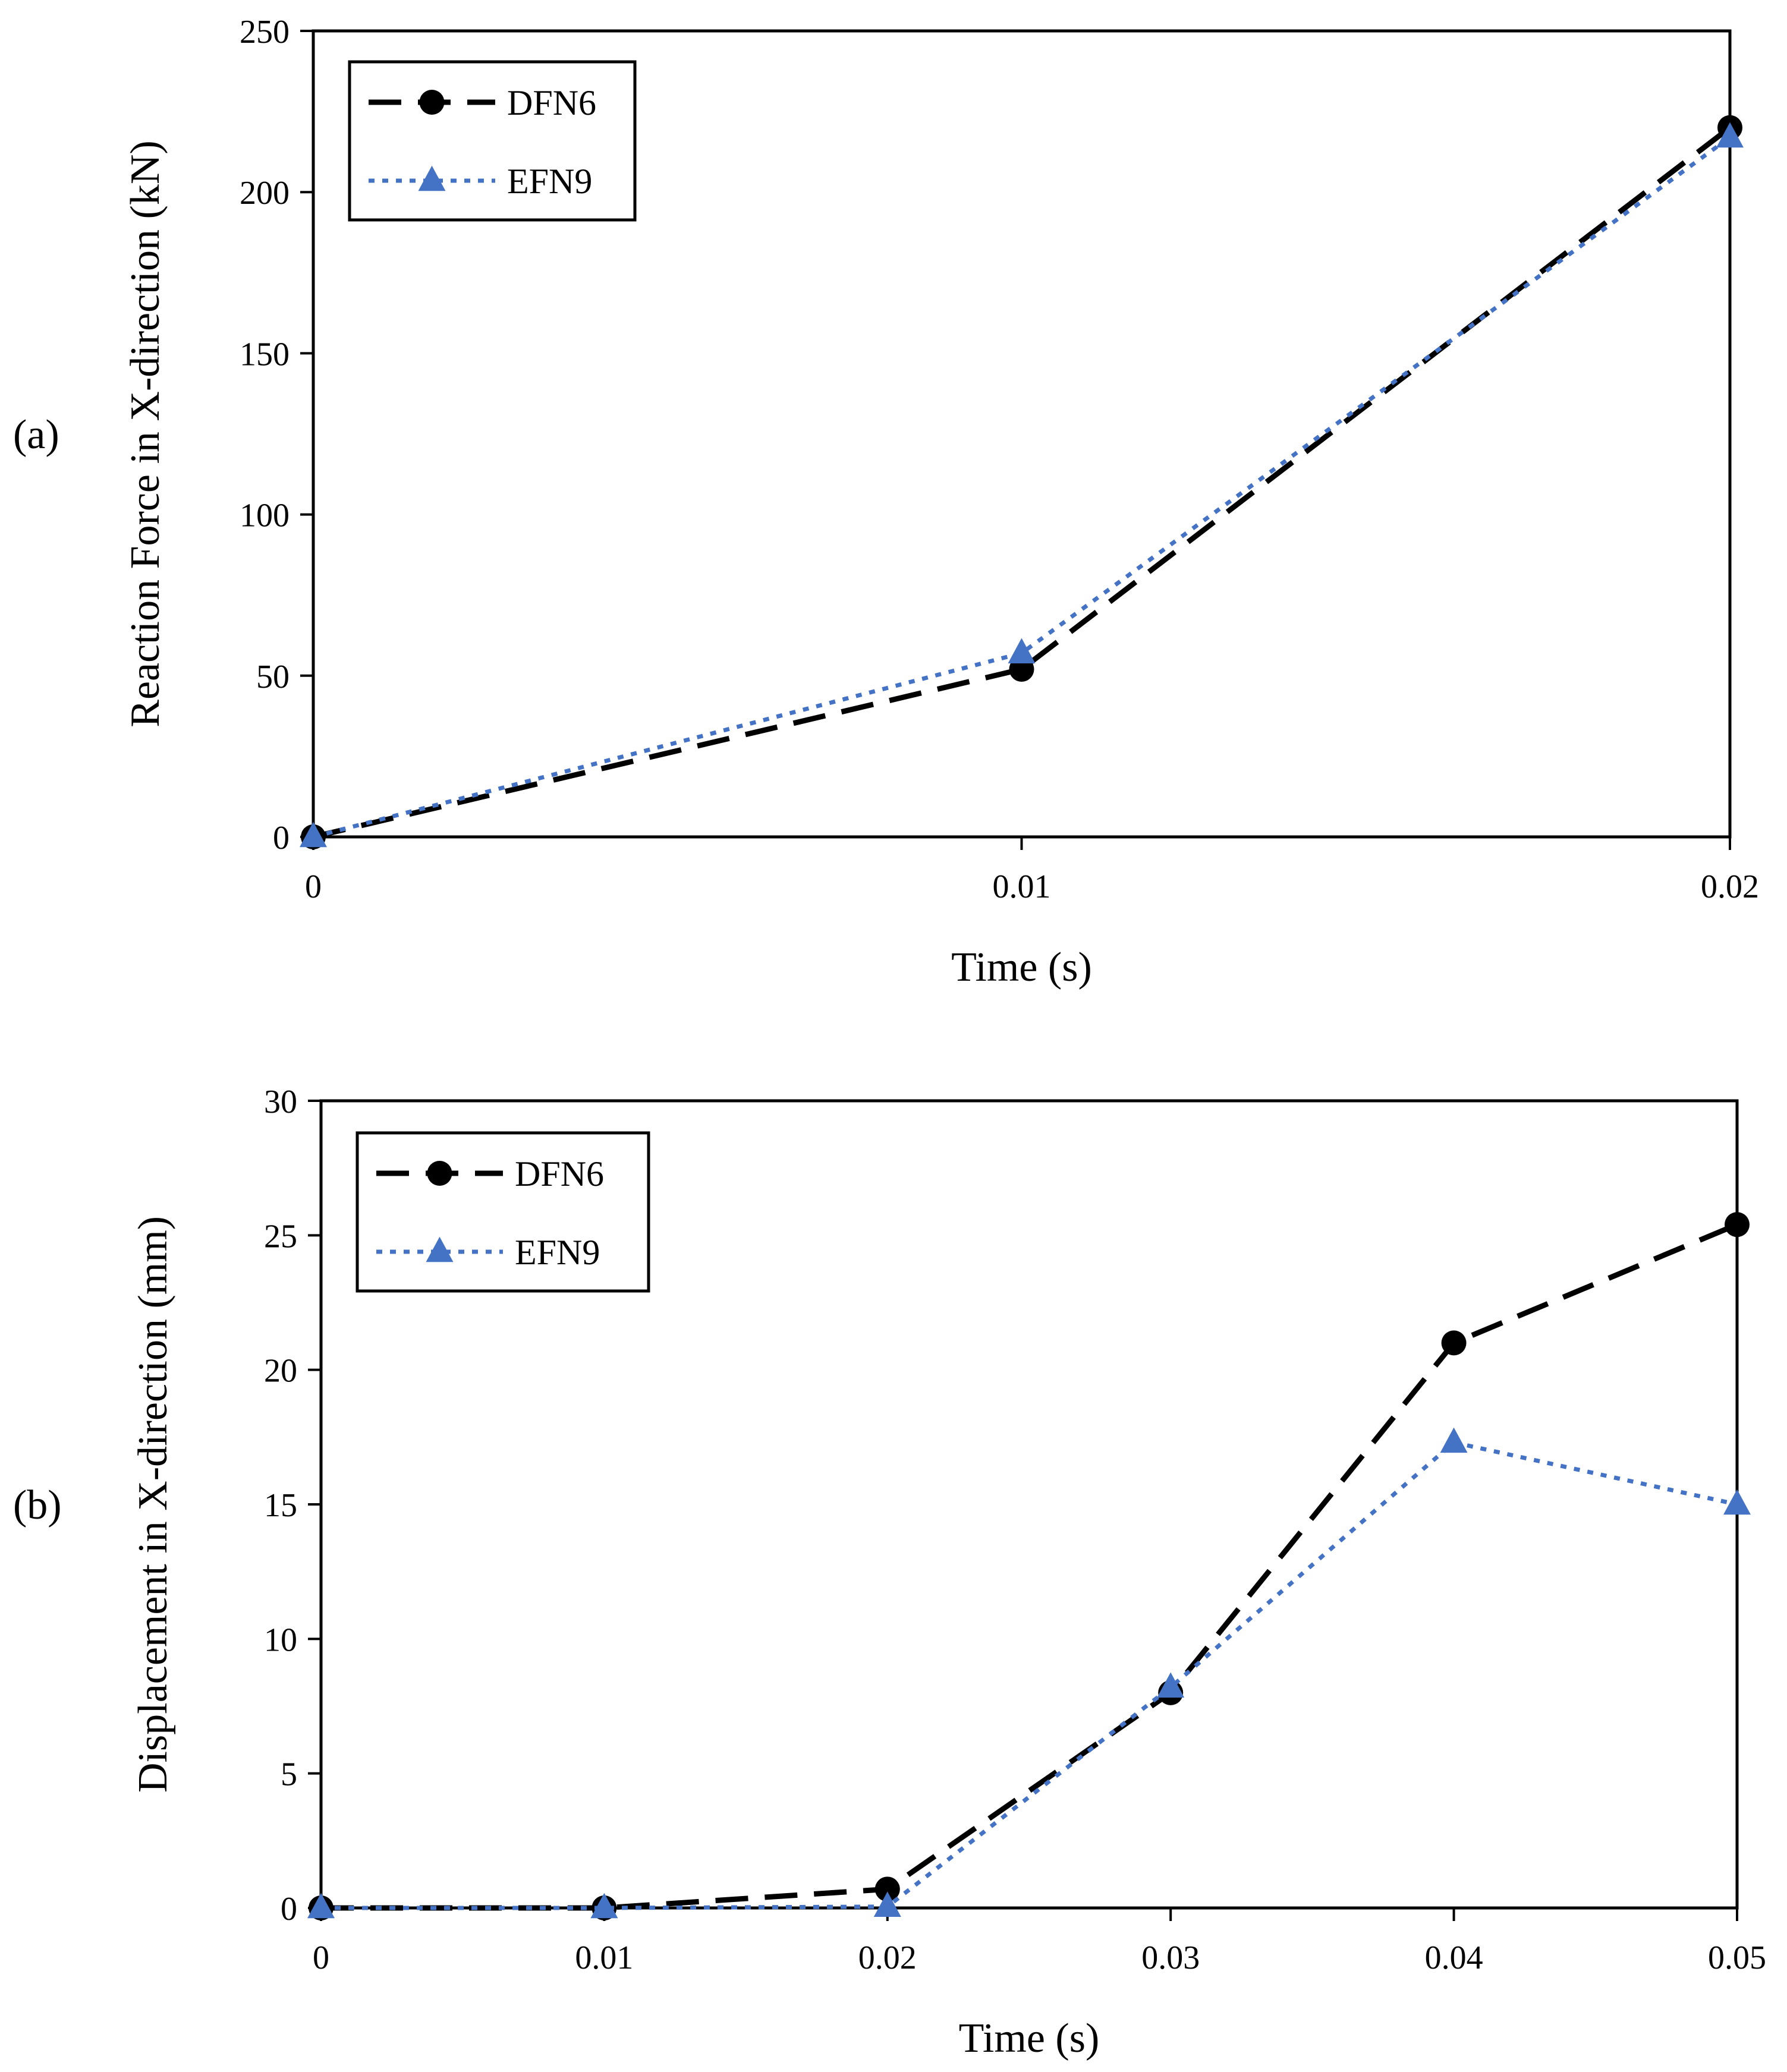 The image size is (1787, 2072). Describe the element at coordinates (1737, 1957) in the screenshot. I see `x-tick-label: 0.05` at that location.